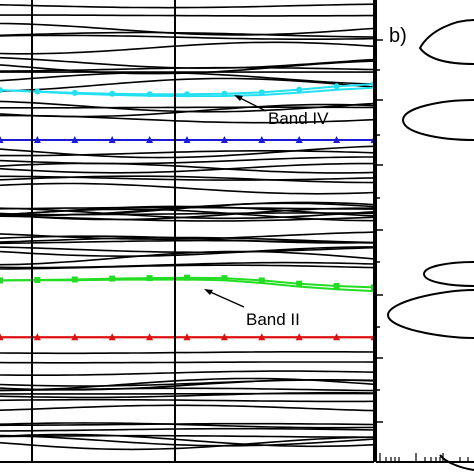 Image resolution: width=474 pixels, height=474 pixels. Describe the element at coordinates (437, 120) in the screenshot. I see `lobe-band-iv` at that location.